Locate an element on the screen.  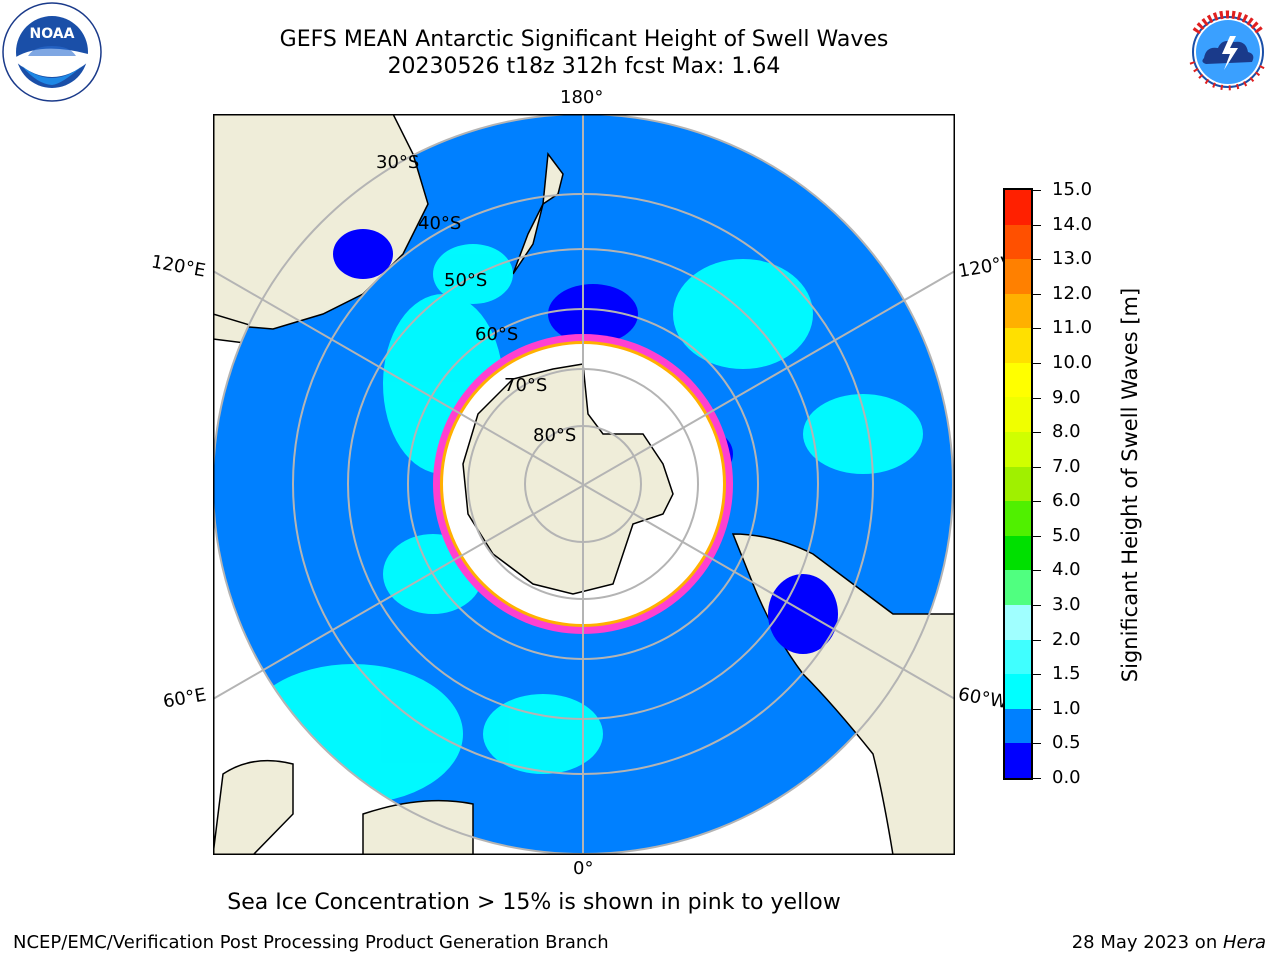
lon-label-60w: 60°W is located at coordinates (983, 698).